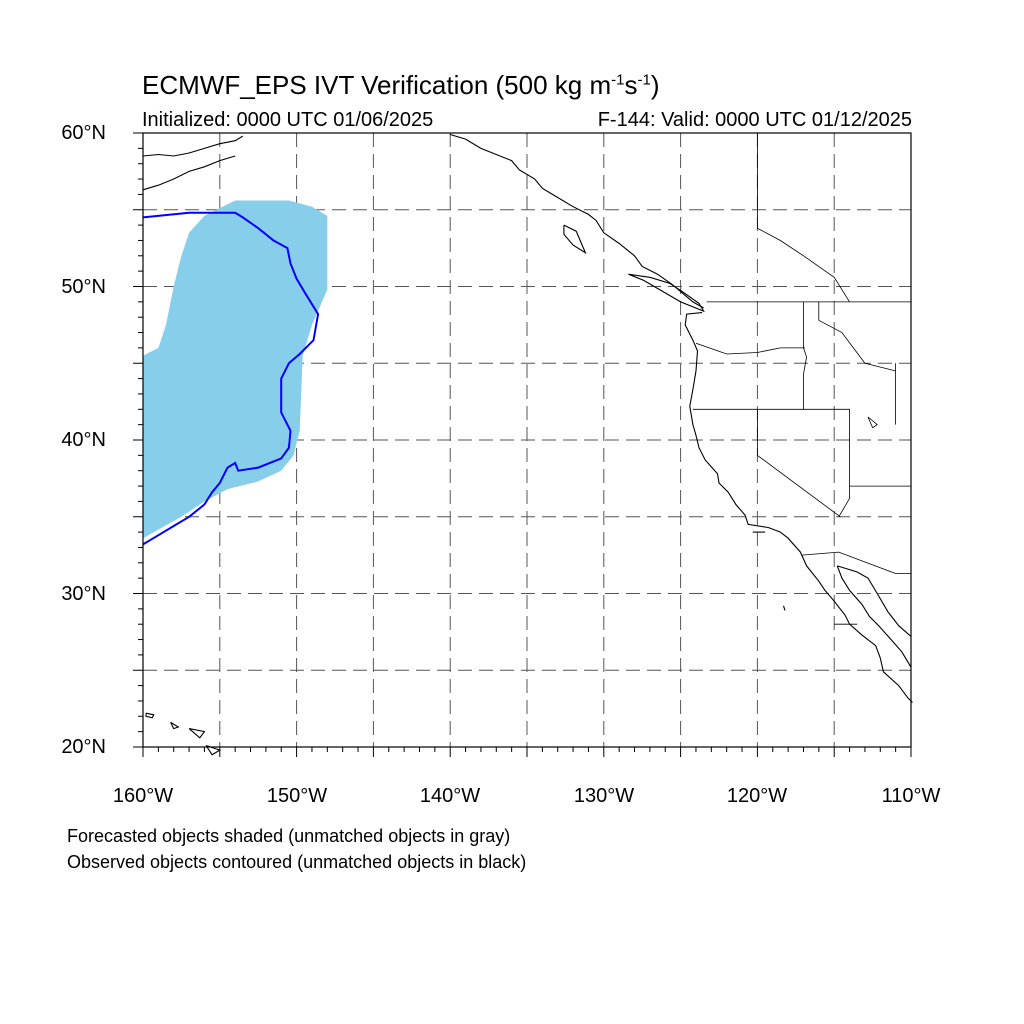 This screenshot has height=1024, width=1024. What do you see at coordinates (377, 85) in the screenshot?
I see `title-main: ECMWF_EPS IVT Verification (500 kg m` at bounding box center [377, 85].